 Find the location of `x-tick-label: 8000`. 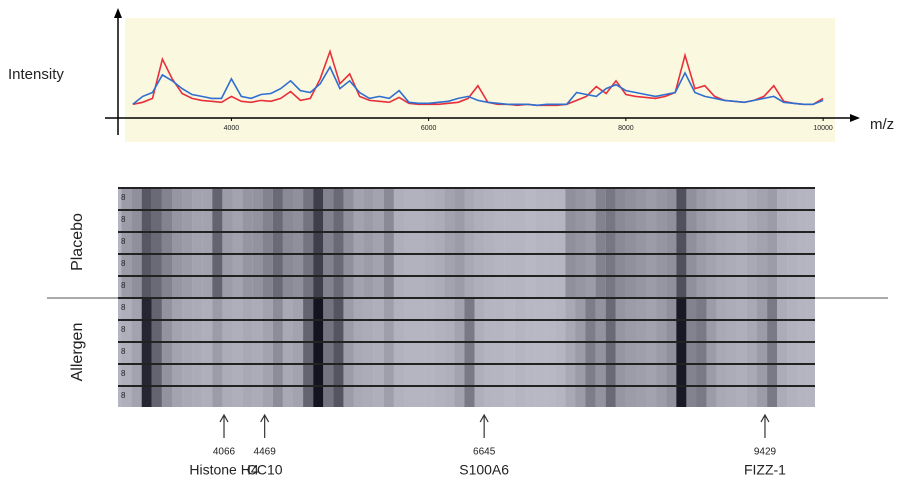

x-tick-label: 8000 is located at coordinates (626, 128).